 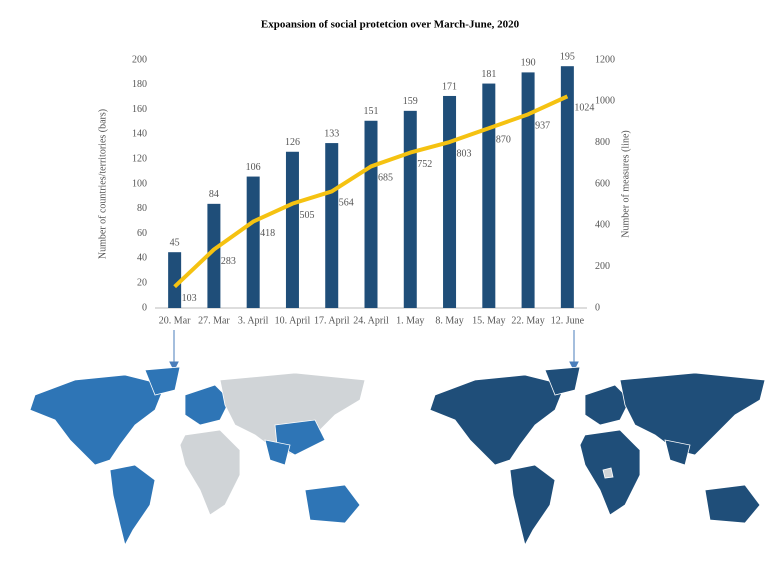 What do you see at coordinates (228, 261) in the screenshot?
I see `line-value-label: 283` at bounding box center [228, 261].